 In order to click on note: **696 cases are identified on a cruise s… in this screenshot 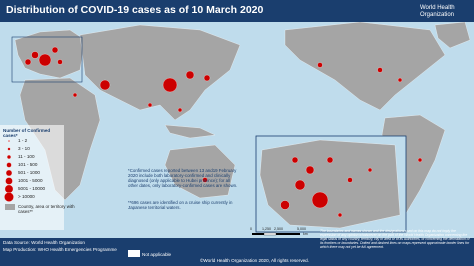, I will do `click(180, 205)`.